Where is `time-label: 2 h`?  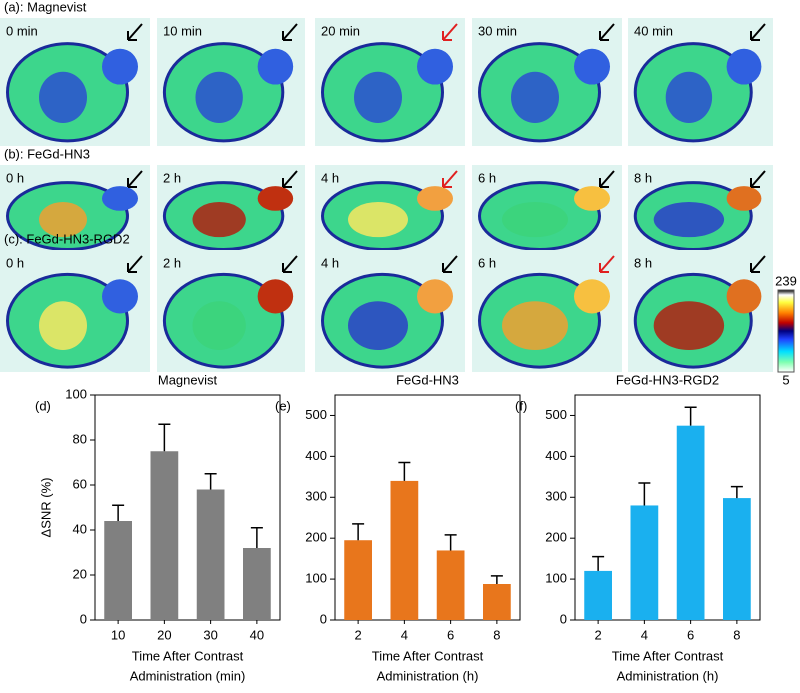 time-label: 2 h is located at coordinates (172, 262).